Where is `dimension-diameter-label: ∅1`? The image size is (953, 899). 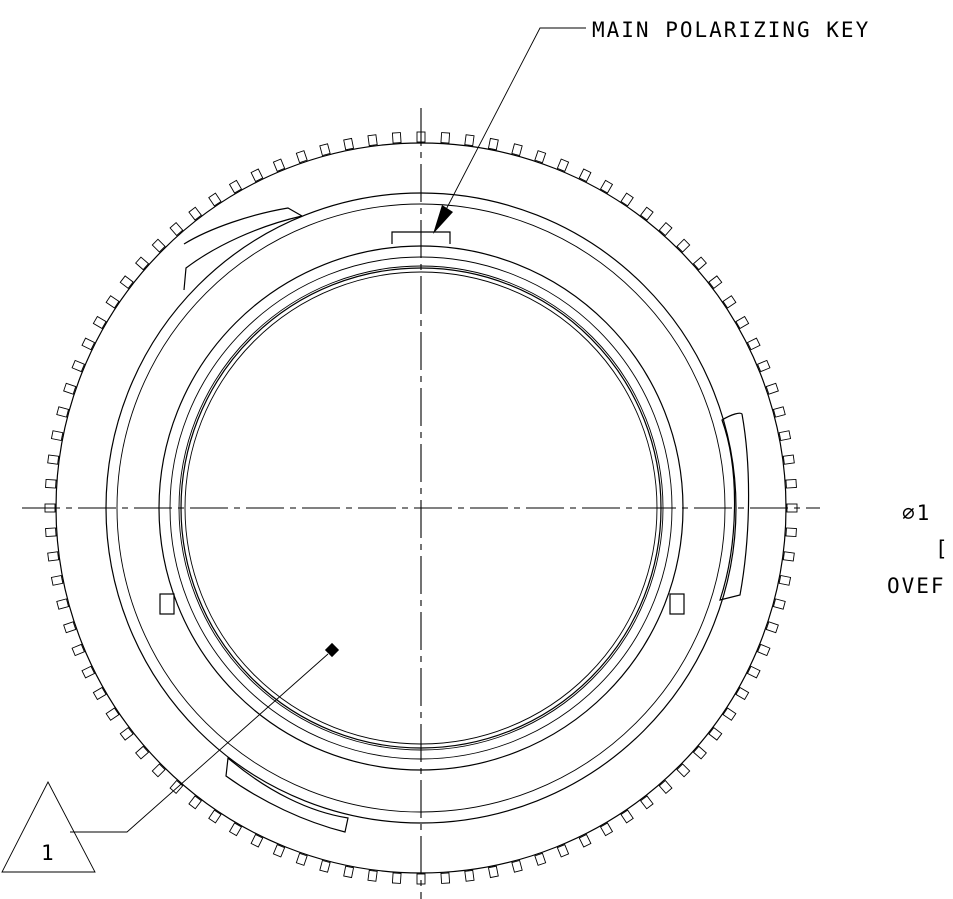 dimension-diameter-label: ∅1 is located at coordinates (916, 513).